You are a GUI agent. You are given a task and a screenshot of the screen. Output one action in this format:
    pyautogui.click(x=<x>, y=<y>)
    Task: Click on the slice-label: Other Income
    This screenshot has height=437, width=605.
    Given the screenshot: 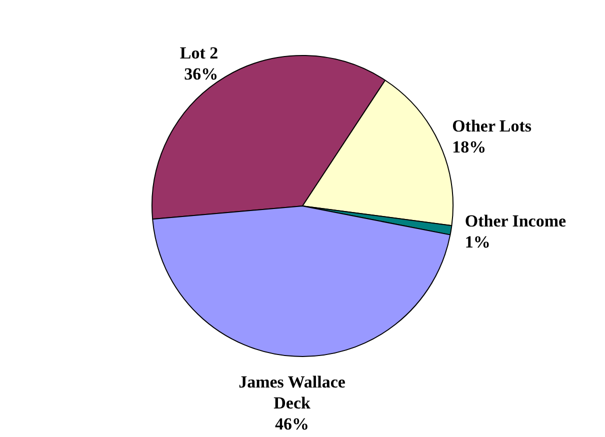 What is the action you would take?
    pyautogui.click(x=515, y=220)
    